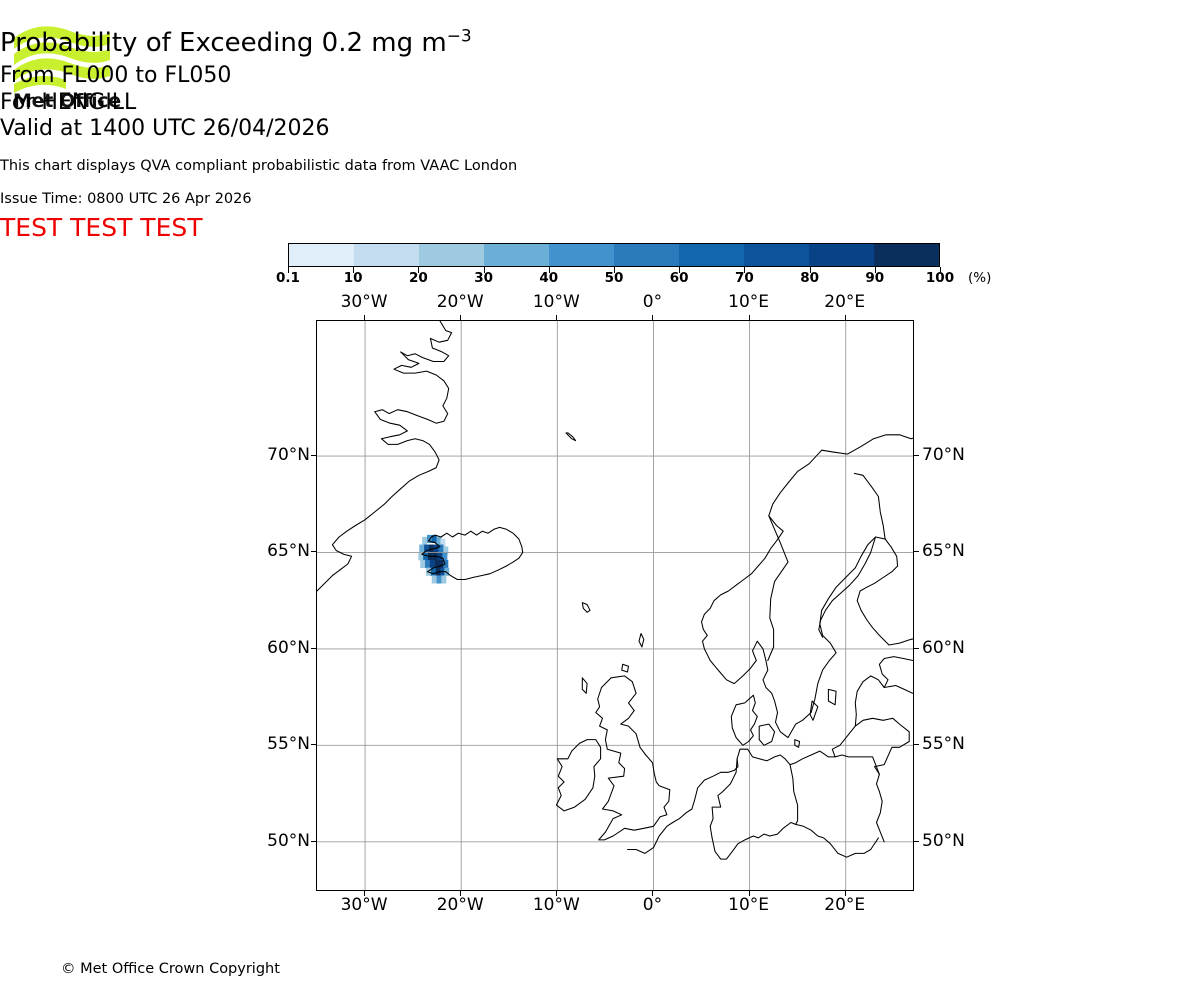  I want to click on lon-label-bottom: 20°W, so click(460, 905).